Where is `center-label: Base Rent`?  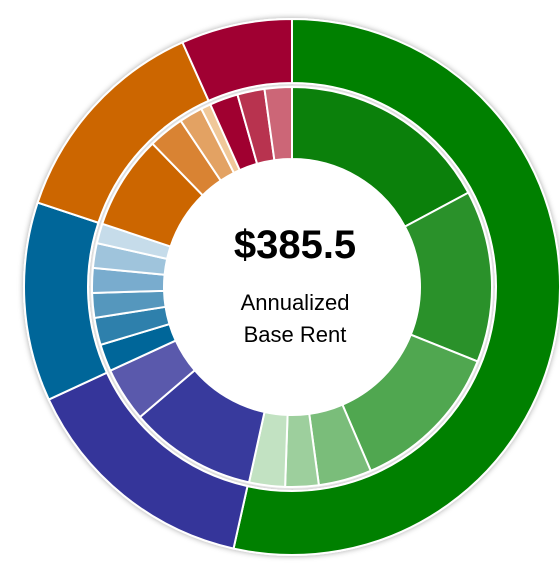
center-label: Base Rent is located at coordinates (295, 334).